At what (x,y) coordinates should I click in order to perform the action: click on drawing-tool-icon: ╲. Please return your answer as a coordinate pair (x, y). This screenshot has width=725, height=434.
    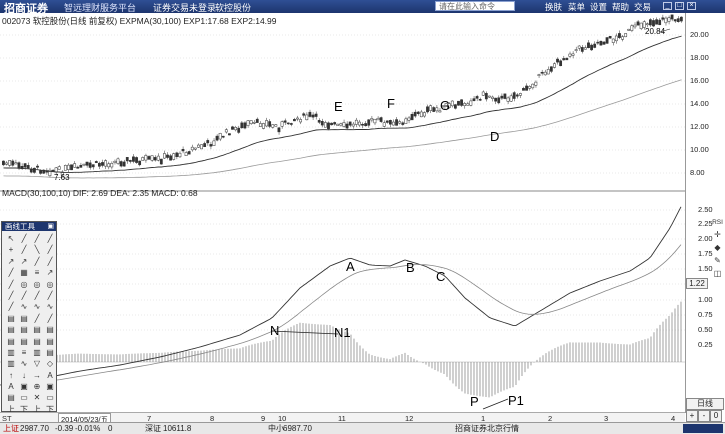
    Looking at the image, I should click on (37, 250).